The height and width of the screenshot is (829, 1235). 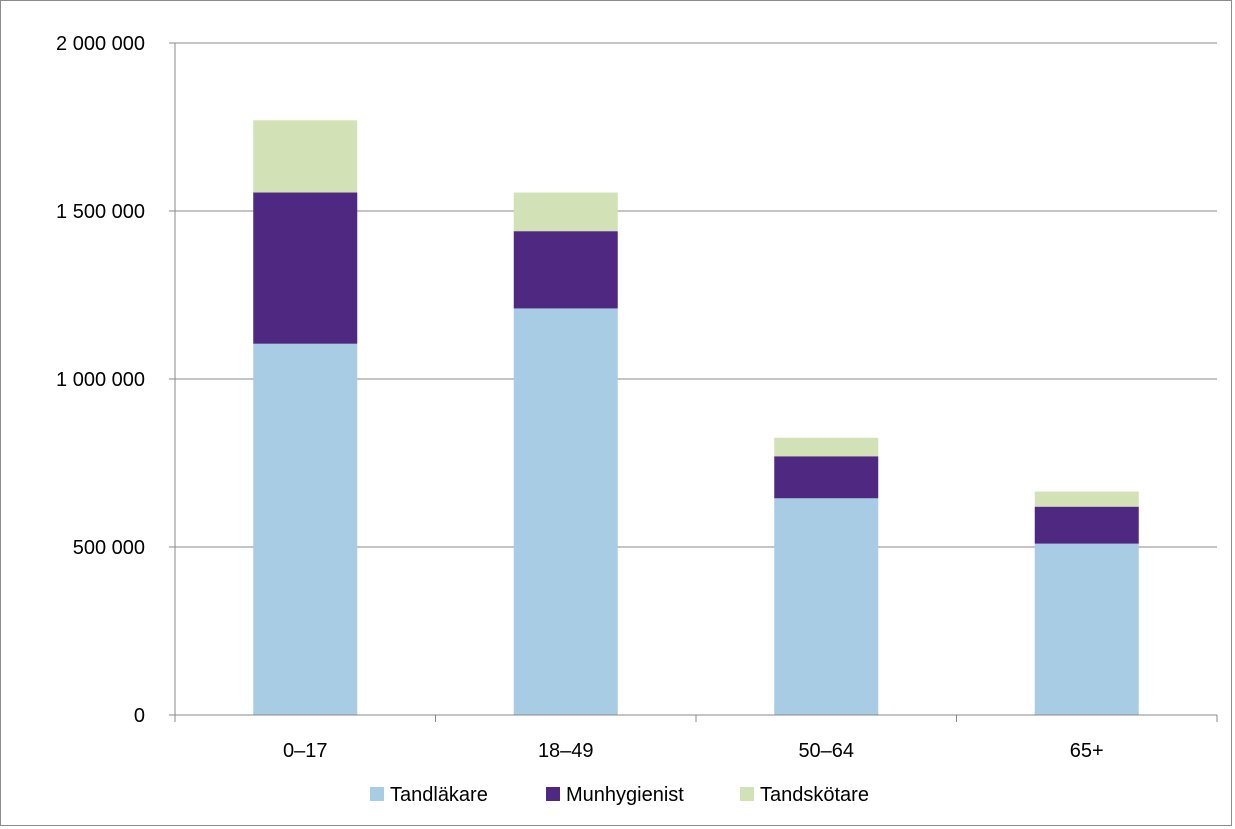 I want to click on y-tick-label: 500 000, so click(x=109, y=548).